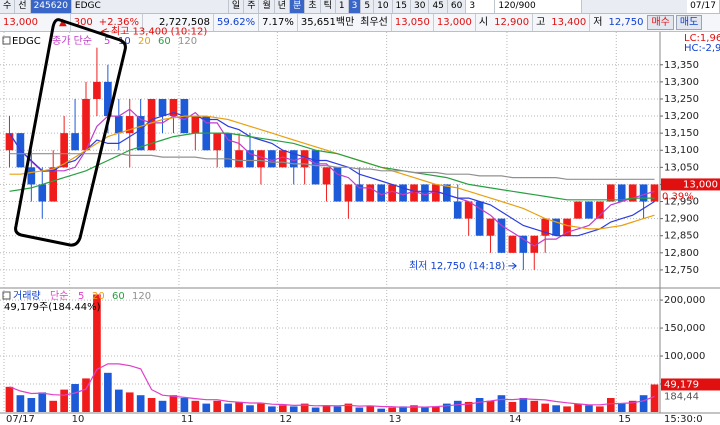  I want to click on last-rate: 0.39%, so click(678, 196).